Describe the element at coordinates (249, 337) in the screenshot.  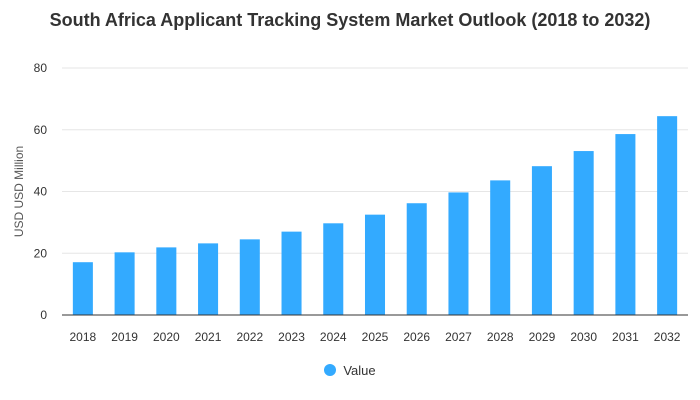
I see `x-tick-label: 2022` at that location.